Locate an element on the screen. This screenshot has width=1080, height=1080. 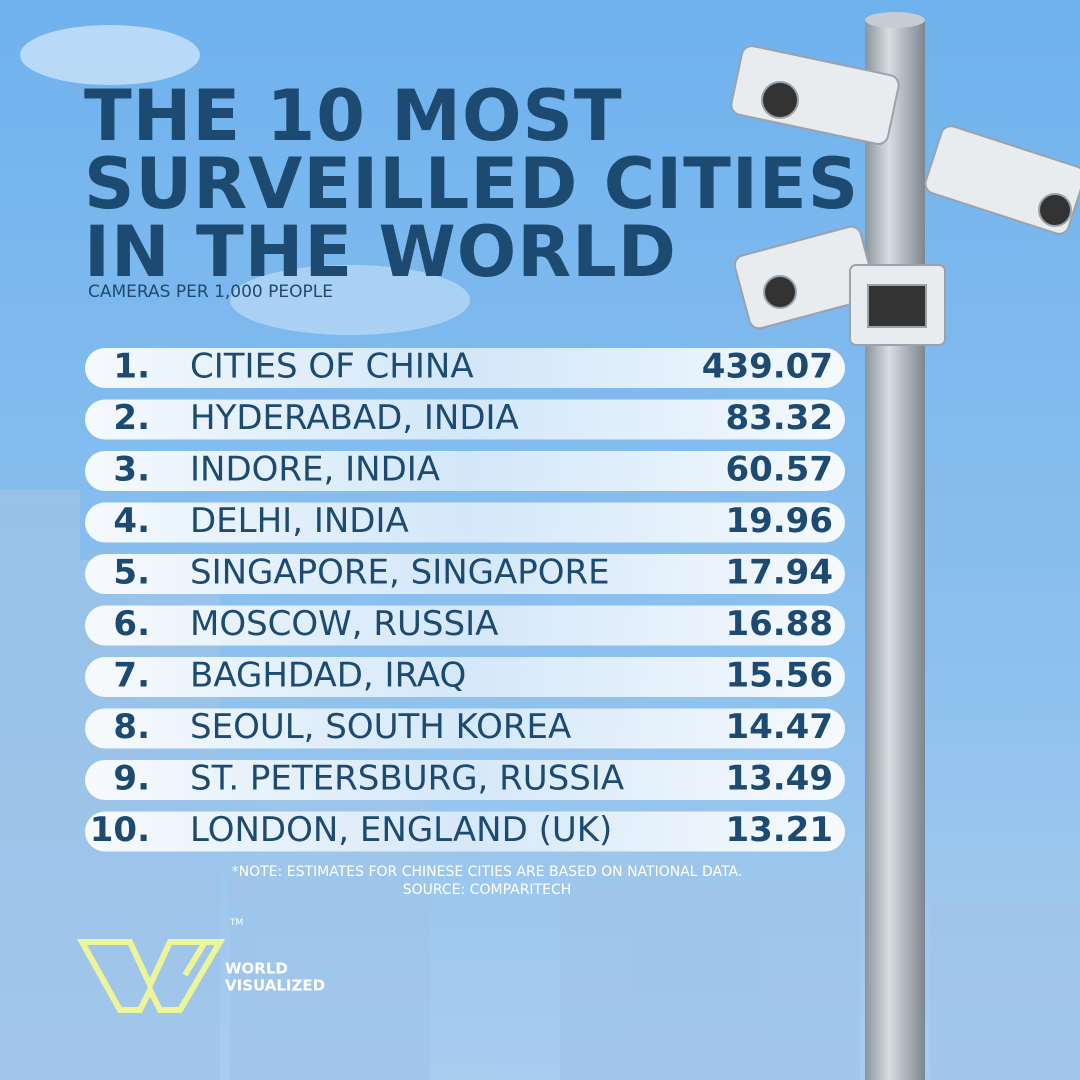
camera-count: 13.21 is located at coordinates (779, 830).